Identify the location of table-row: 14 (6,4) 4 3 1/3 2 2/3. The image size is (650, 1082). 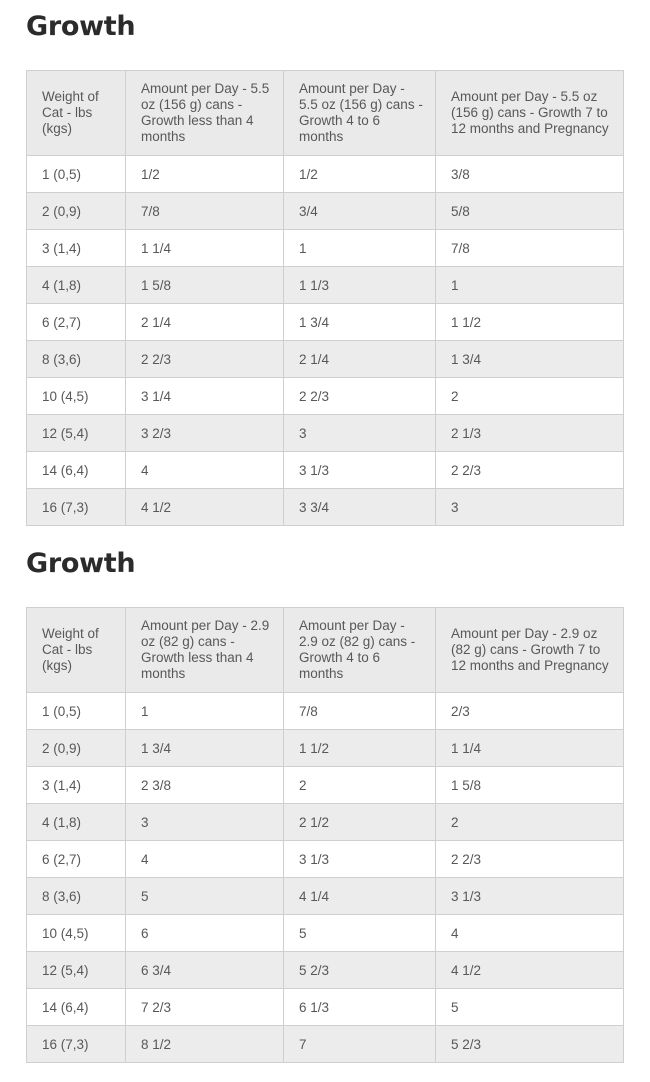
(325, 470).